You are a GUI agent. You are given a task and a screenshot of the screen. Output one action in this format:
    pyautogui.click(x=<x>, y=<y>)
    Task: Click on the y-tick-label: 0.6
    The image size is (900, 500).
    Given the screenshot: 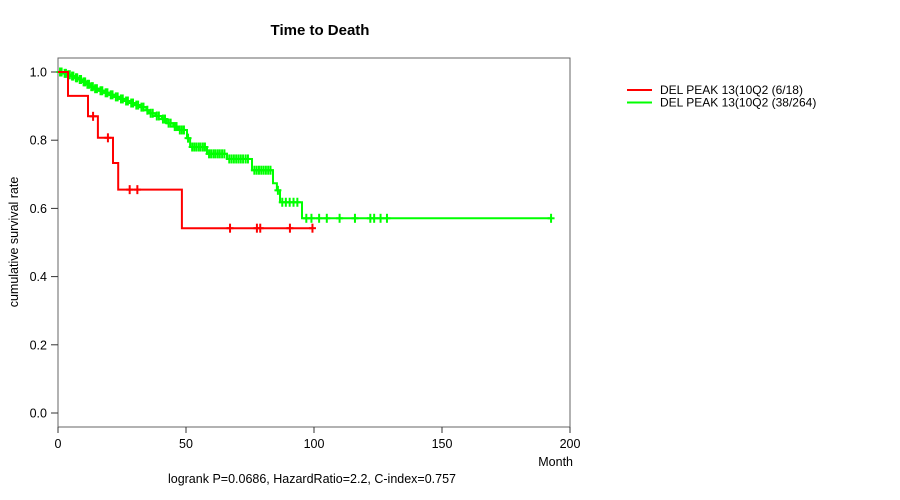 What is the action you would take?
    pyautogui.click(x=38, y=209)
    